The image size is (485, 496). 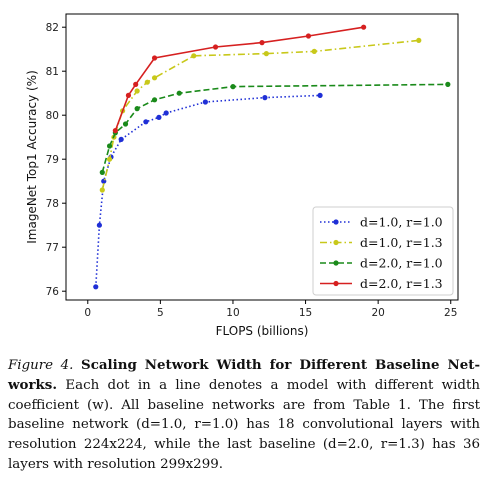 I want to click on y-tick-label: 80, so click(x=52, y=116).